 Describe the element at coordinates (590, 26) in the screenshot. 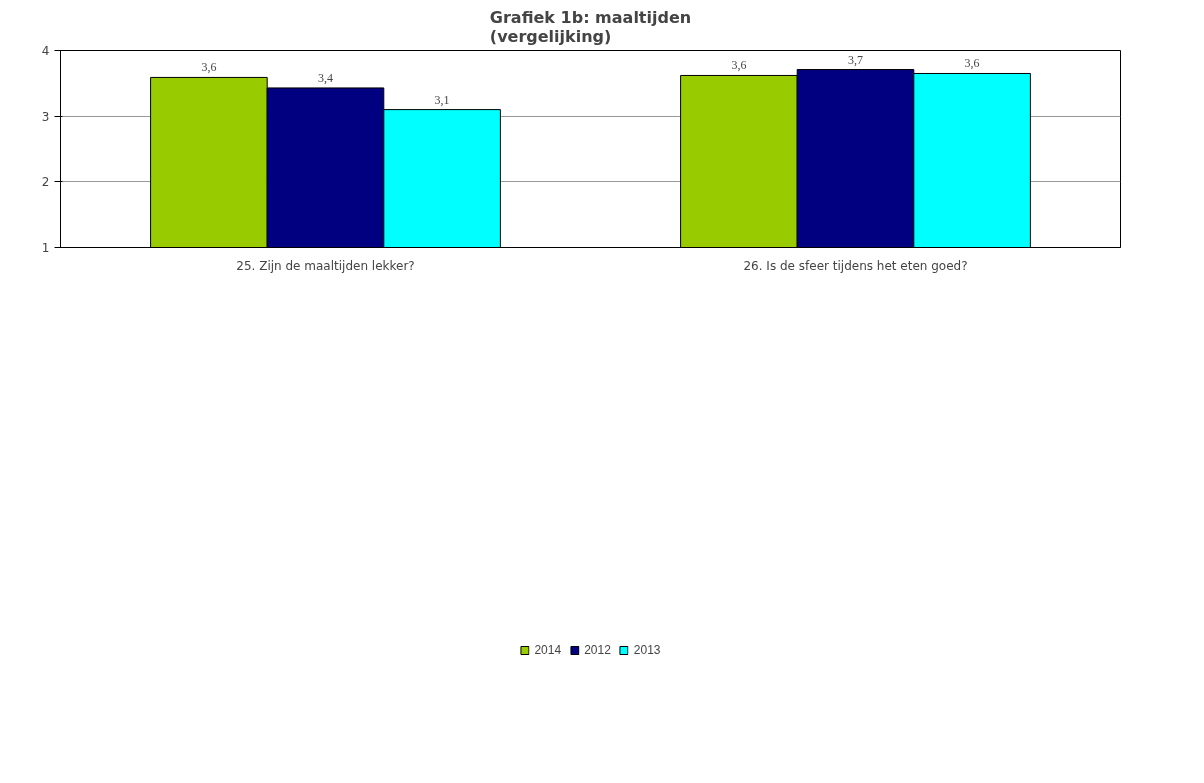

I see `chart-title: Grafiek 1b: maaltijden (vergelijking)` at that location.